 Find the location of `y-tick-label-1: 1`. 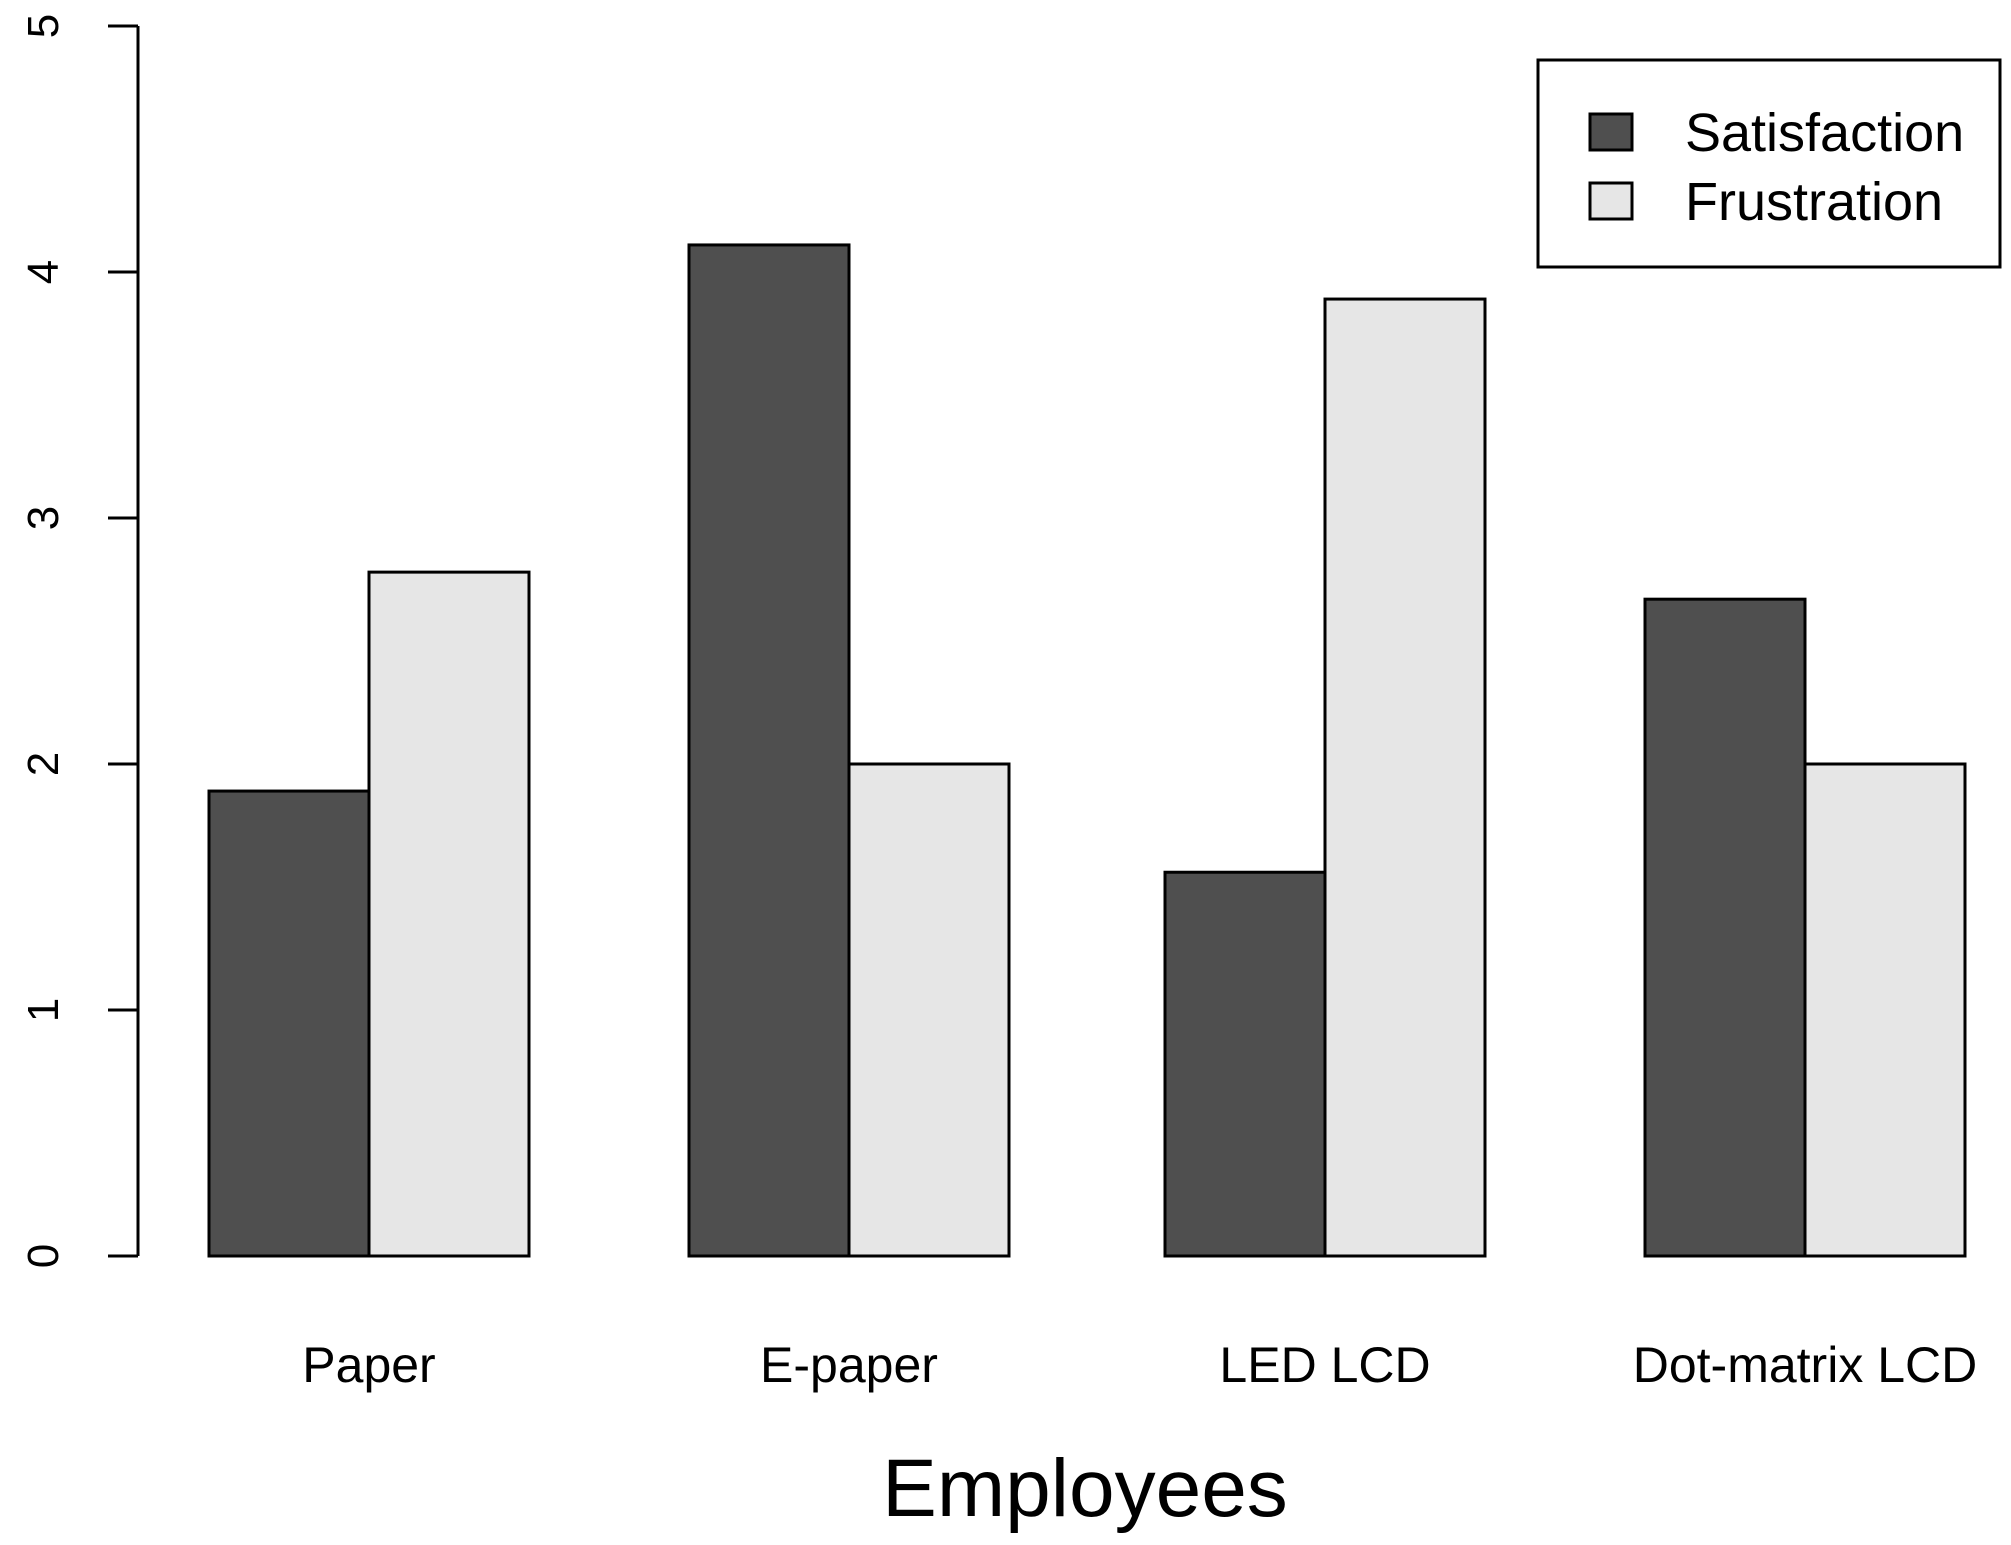

y-tick-label-1: 1 is located at coordinates (43, 1010).